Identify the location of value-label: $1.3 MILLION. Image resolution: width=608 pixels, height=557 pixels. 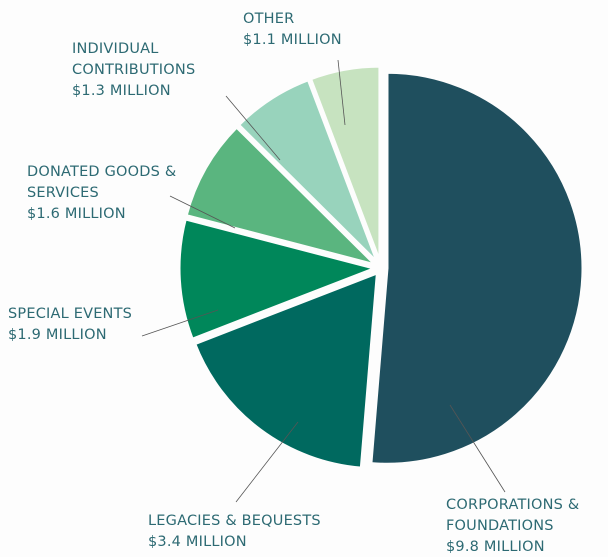
(121, 91).